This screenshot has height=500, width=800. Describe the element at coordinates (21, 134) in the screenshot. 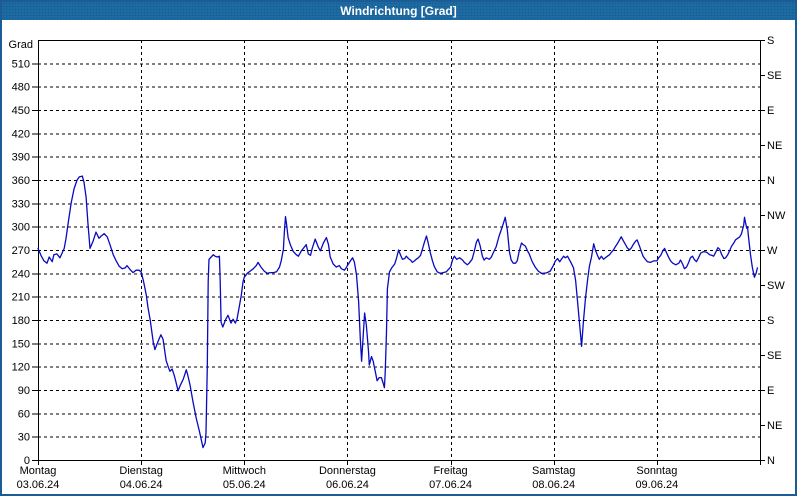

I see `y-axis-tick-label: 420` at that location.